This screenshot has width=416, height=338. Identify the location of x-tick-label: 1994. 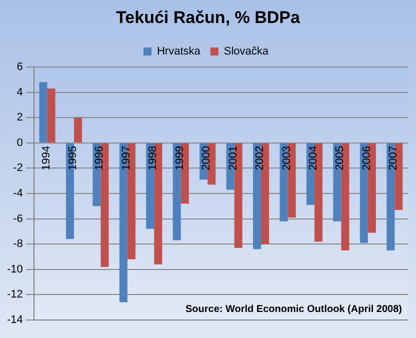
(46, 158).